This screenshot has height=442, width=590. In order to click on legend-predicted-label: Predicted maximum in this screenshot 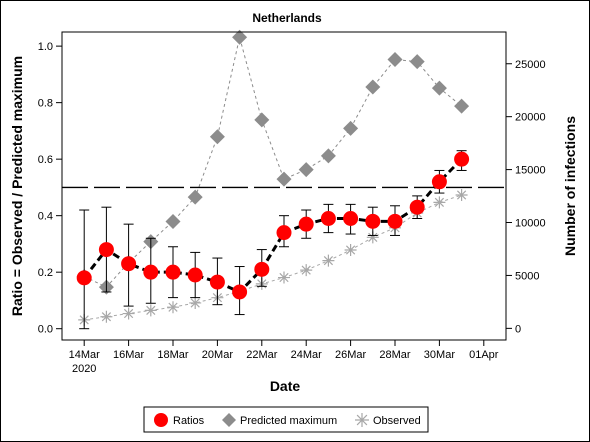, I will do `click(288, 421)`.